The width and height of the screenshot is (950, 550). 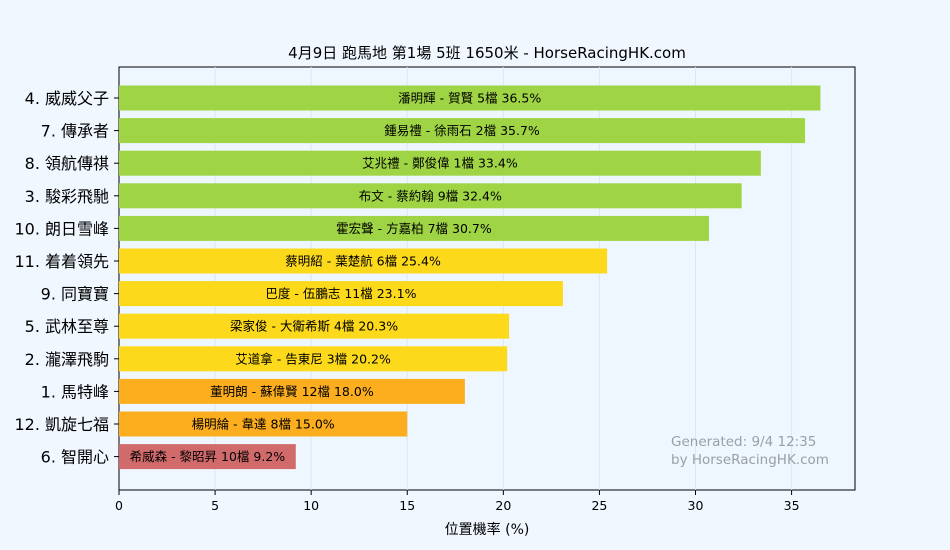 What do you see at coordinates (215, 505) in the screenshot?
I see `x-tick-label: 5` at bounding box center [215, 505].